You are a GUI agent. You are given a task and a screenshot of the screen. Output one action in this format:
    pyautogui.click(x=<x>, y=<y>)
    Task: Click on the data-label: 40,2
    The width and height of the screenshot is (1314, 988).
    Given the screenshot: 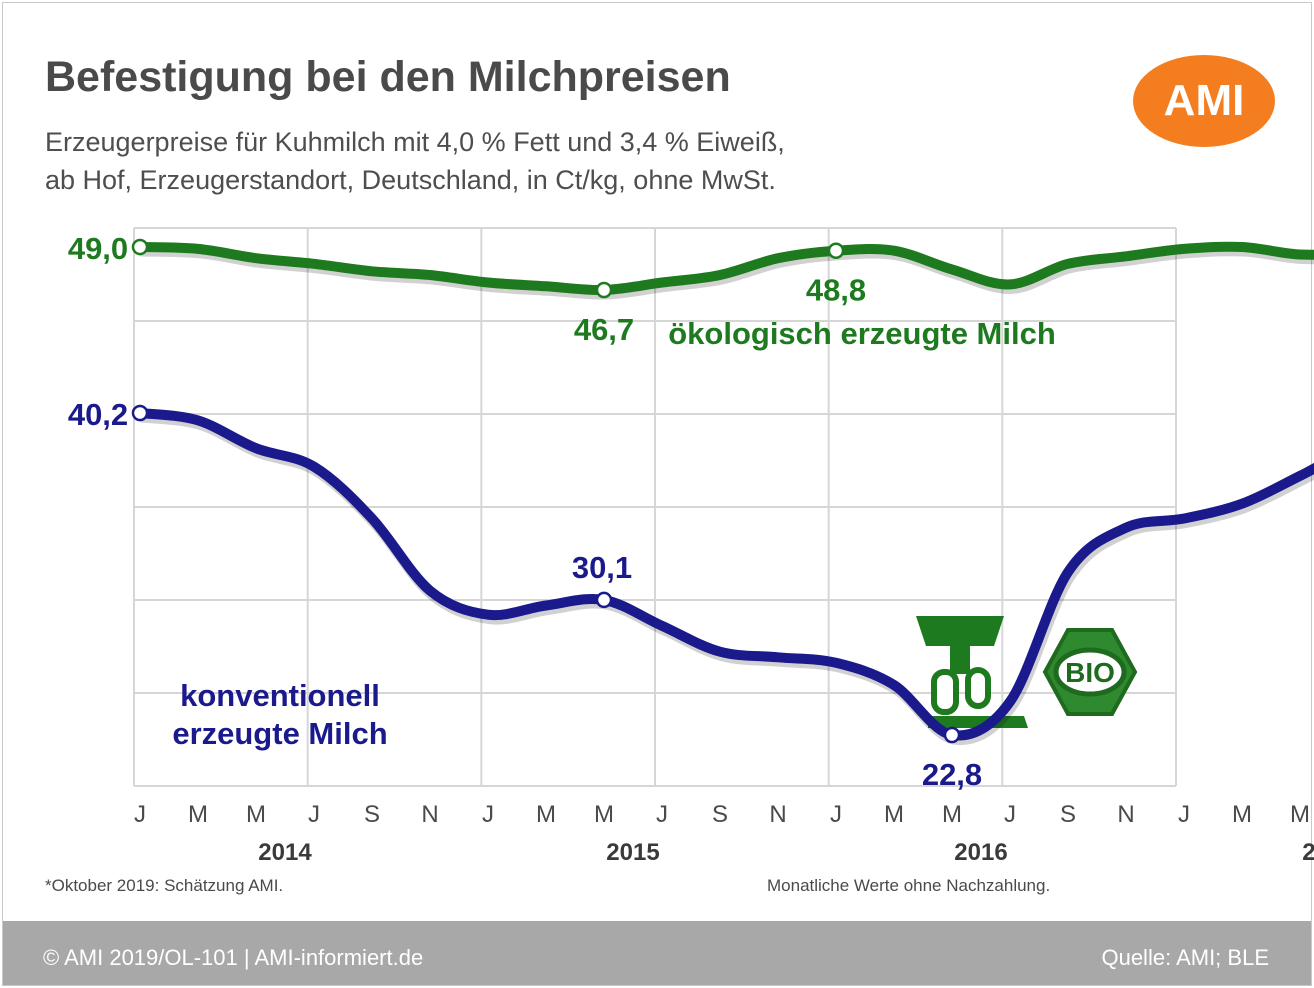 What is the action you would take?
    pyautogui.click(x=98, y=414)
    